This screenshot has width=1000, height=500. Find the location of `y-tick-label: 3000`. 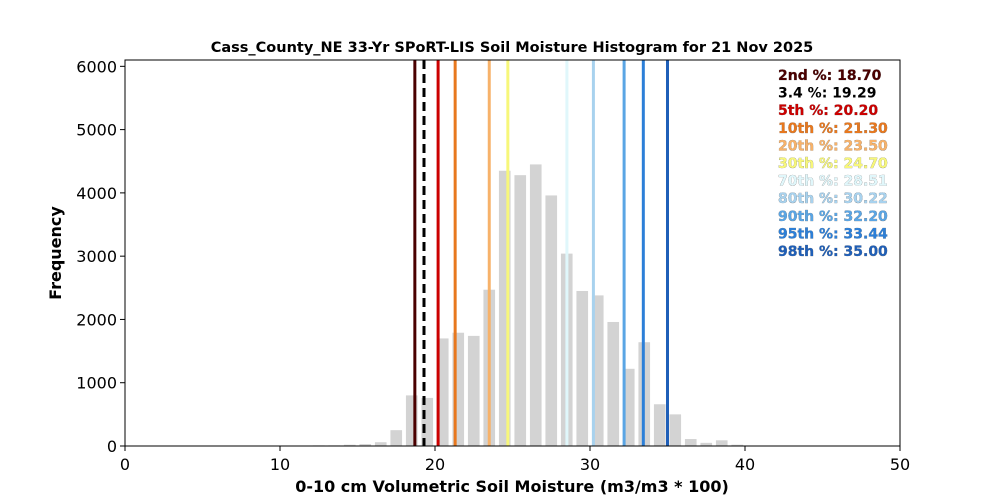

y-tick-label: 3000 is located at coordinates (96, 256).